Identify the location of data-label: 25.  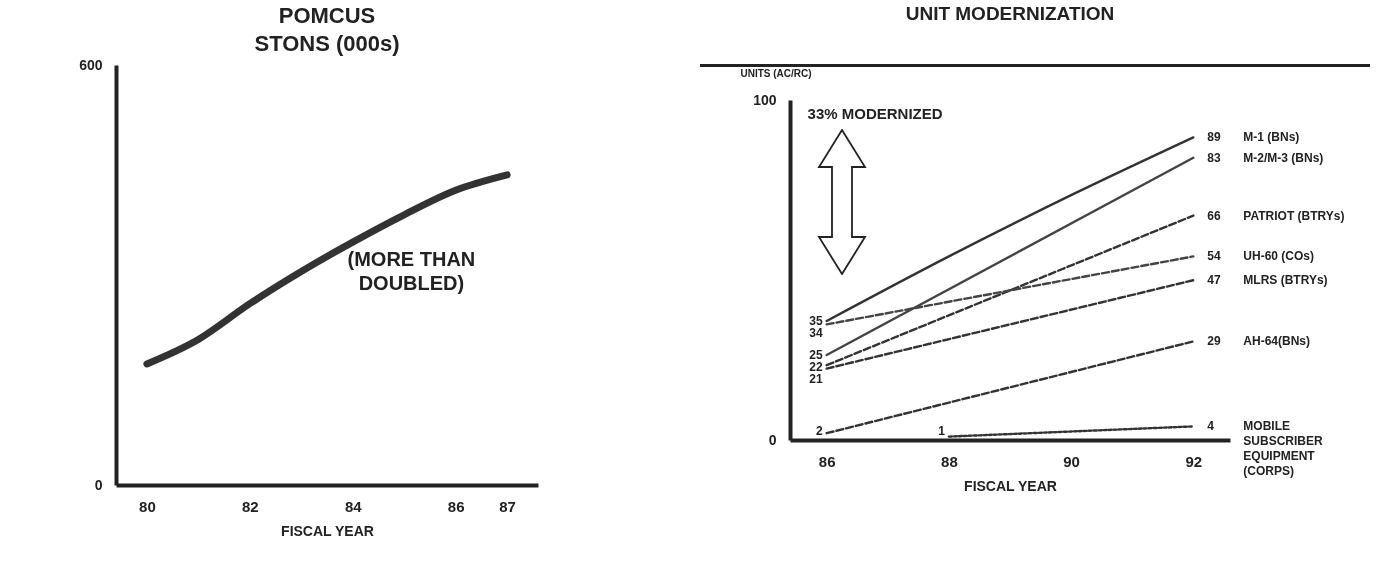
(816, 355).